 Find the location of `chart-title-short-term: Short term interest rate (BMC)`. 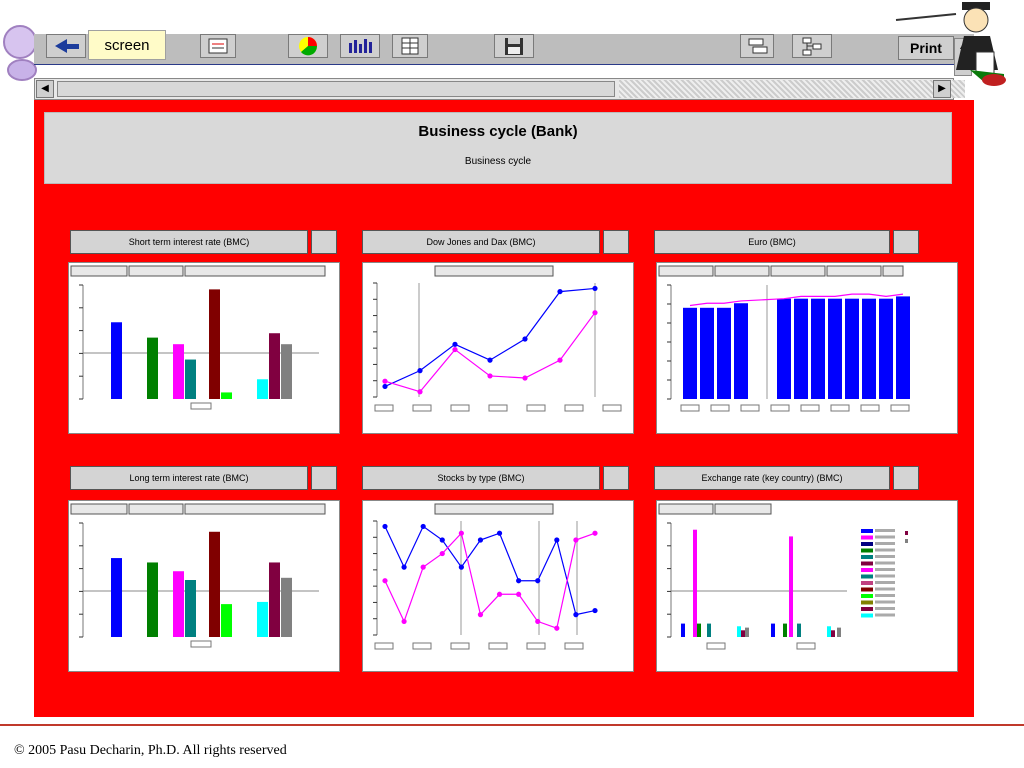

chart-title-short-term: Short term interest rate (BMC) is located at coordinates (189, 242).